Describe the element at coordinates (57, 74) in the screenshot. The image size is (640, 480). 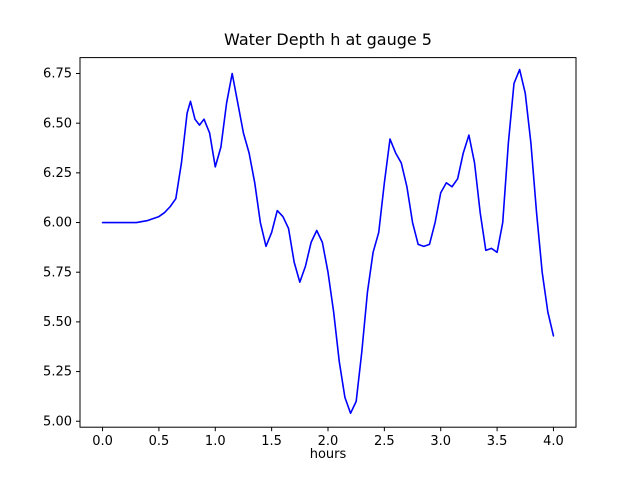
I see `y-tick-label: 6.75` at that location.